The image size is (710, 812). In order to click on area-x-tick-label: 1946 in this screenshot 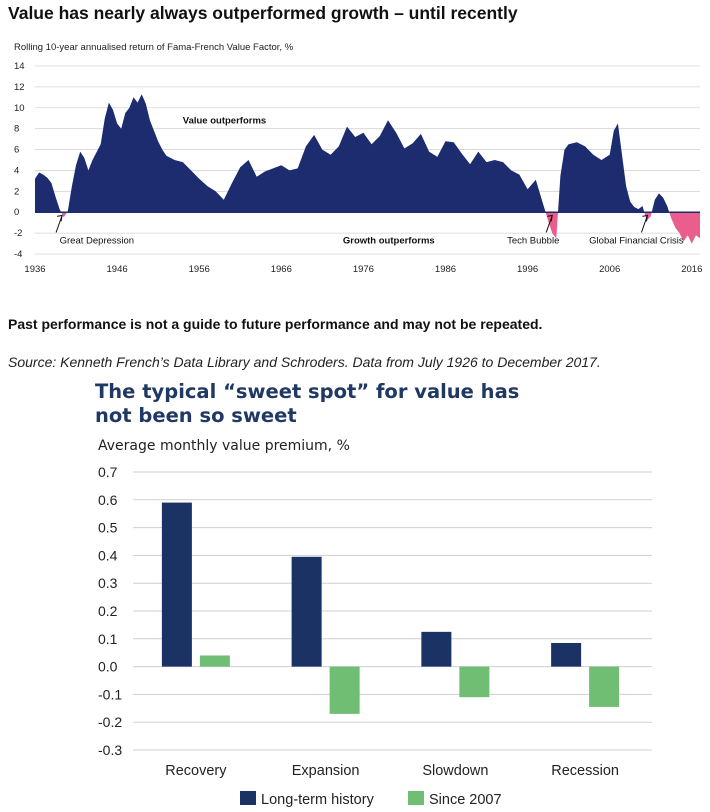, I will do `click(117, 269)`.